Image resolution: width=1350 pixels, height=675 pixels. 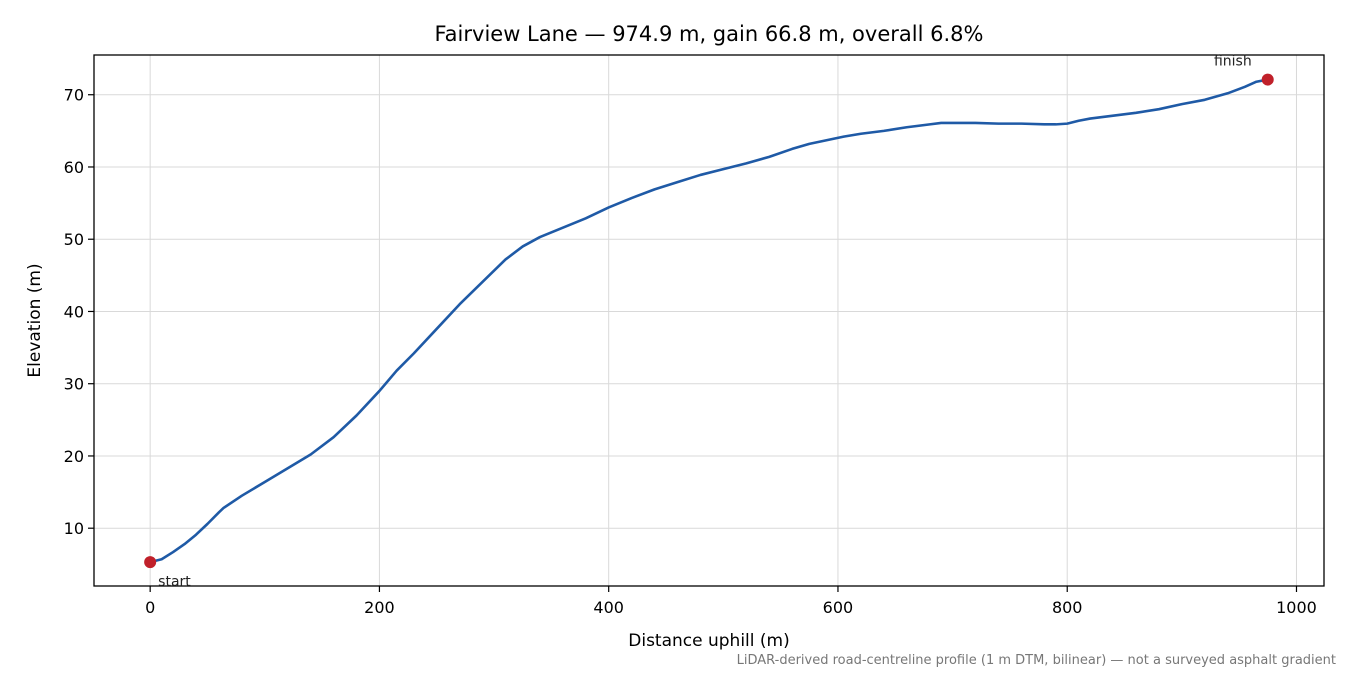 What do you see at coordinates (74, 167) in the screenshot?
I see `y-tick-label: 60` at bounding box center [74, 167].